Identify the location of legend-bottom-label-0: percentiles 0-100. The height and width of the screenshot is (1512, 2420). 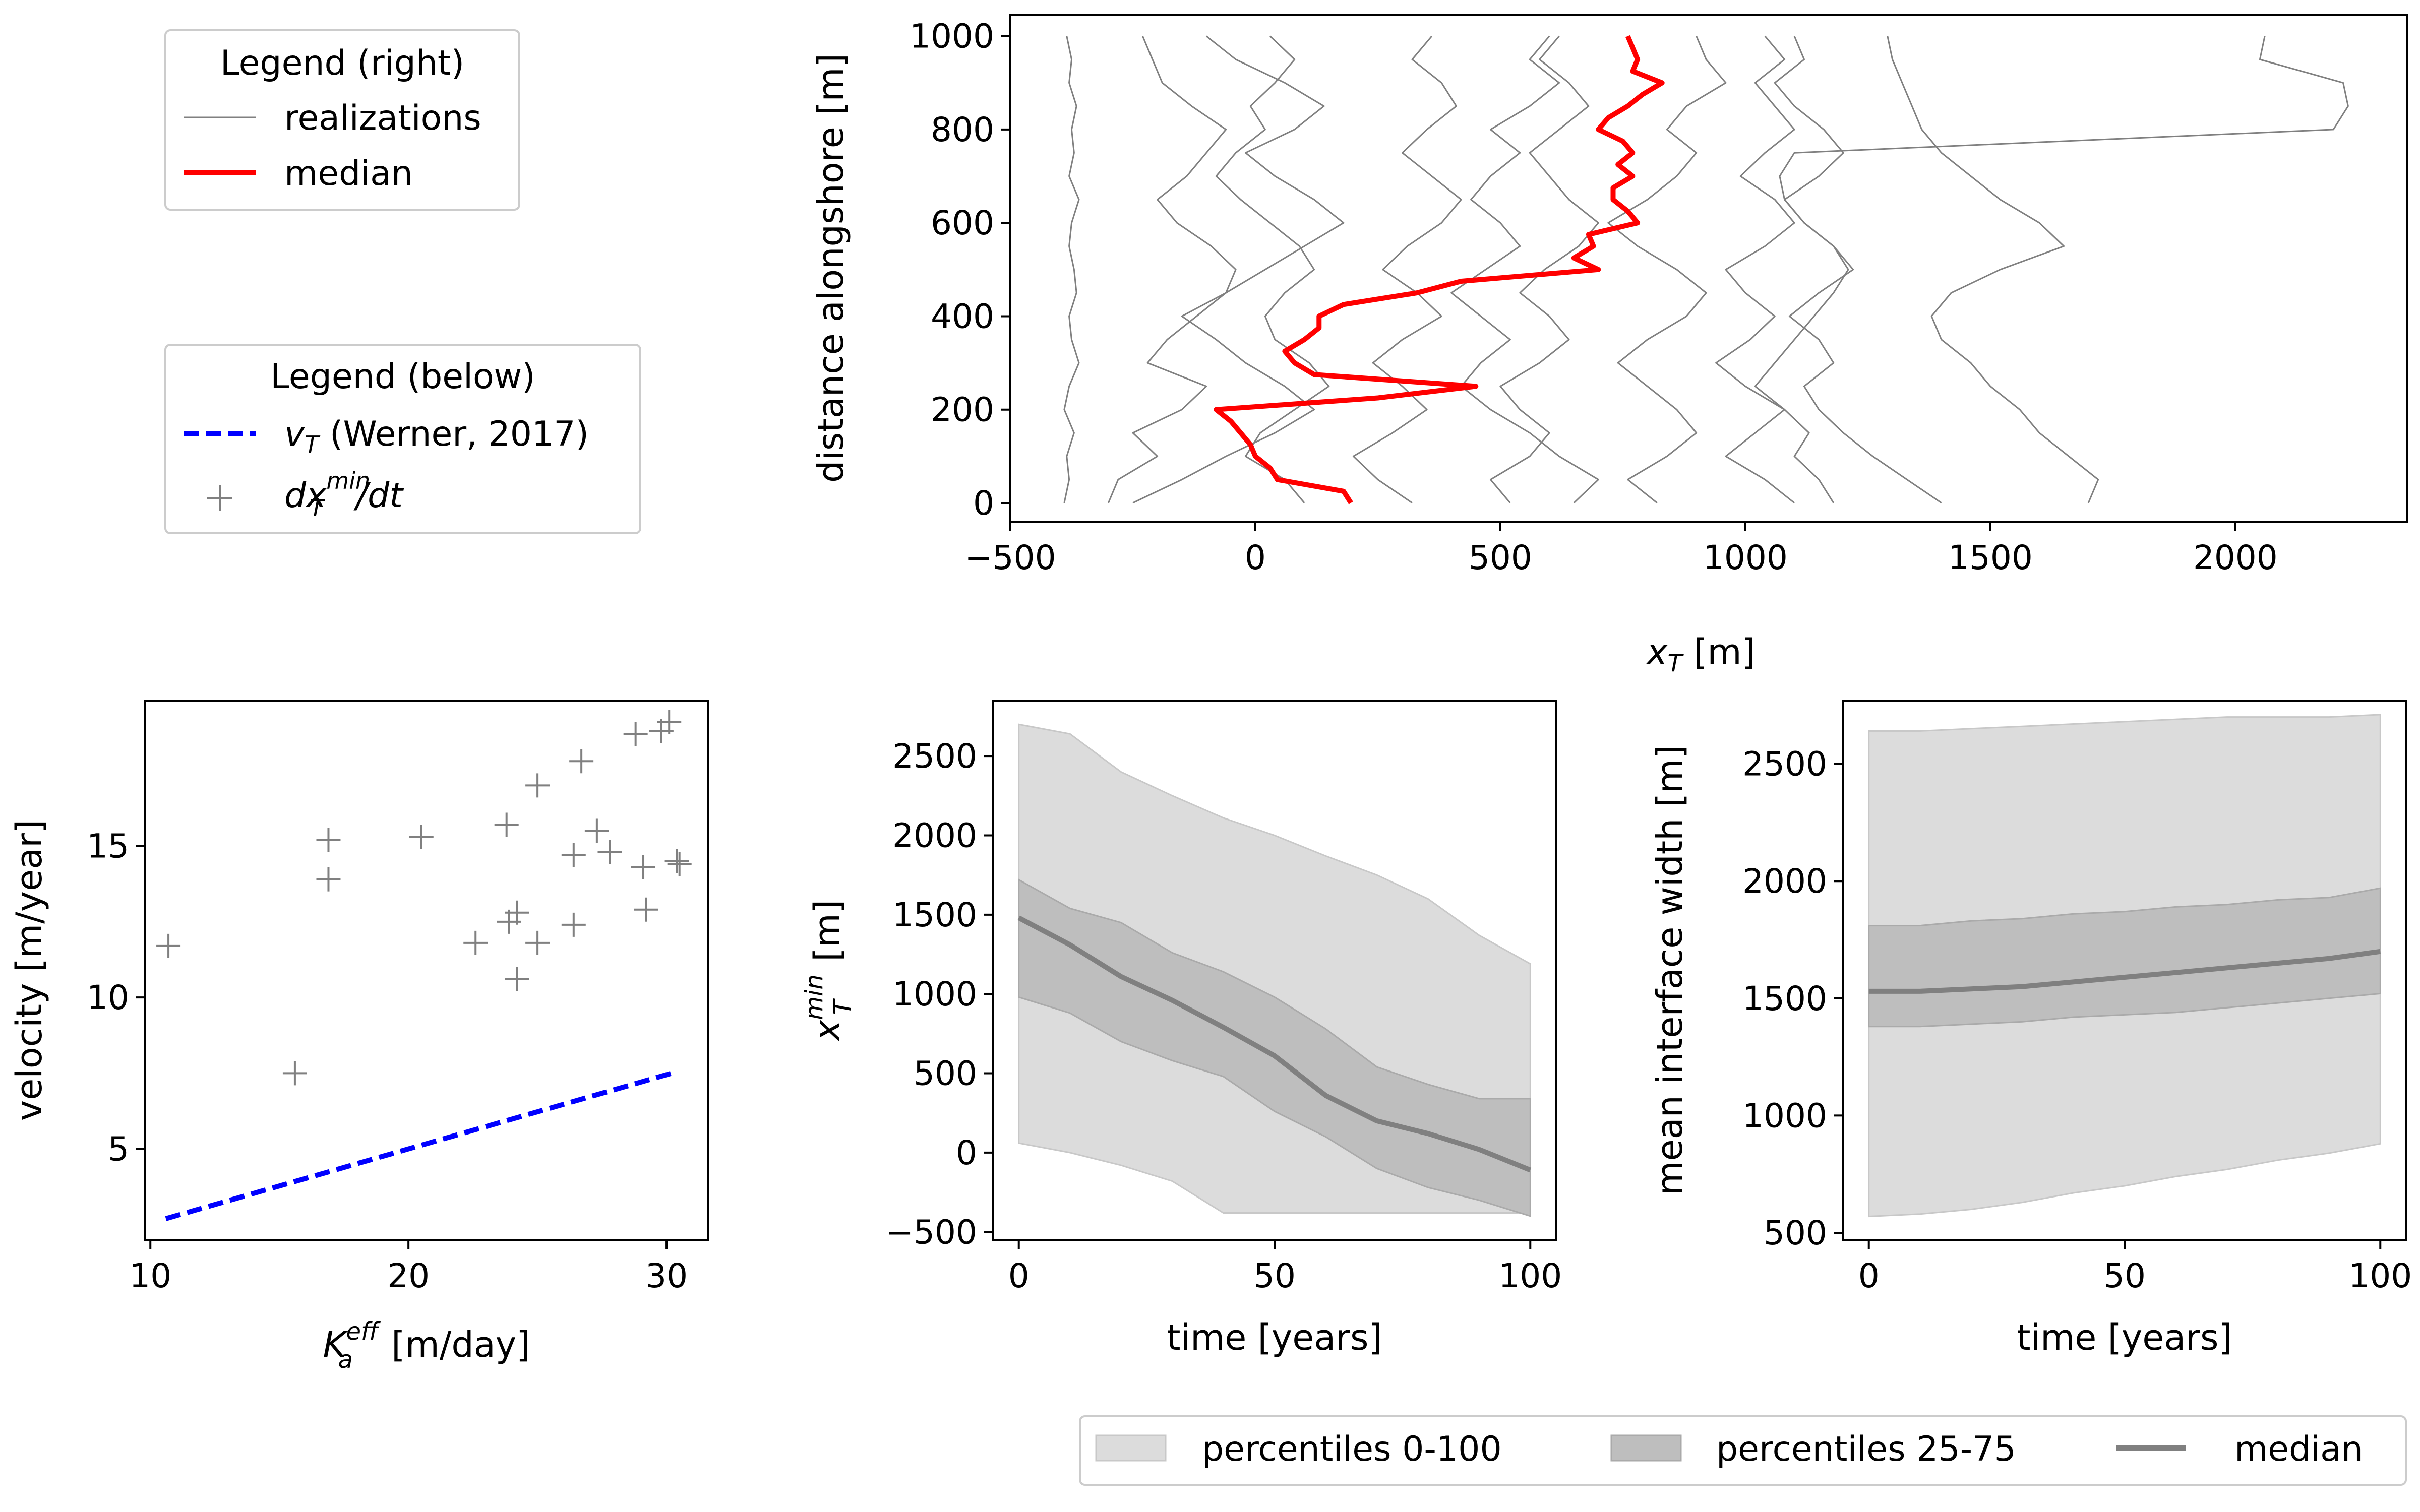
(1352, 1449).